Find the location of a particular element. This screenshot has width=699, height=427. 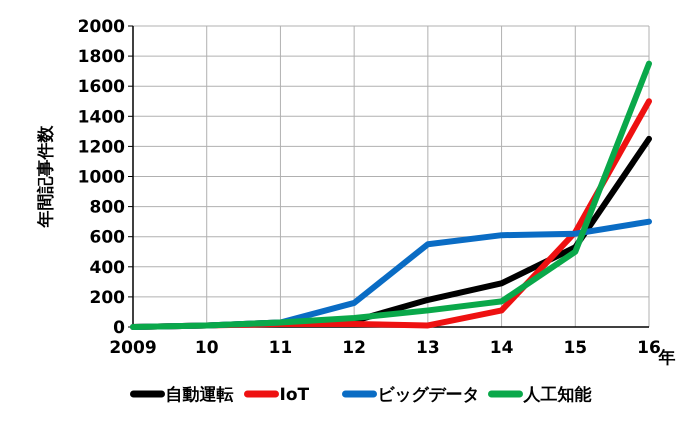

y-tick-label: 1800 is located at coordinates (102, 57).